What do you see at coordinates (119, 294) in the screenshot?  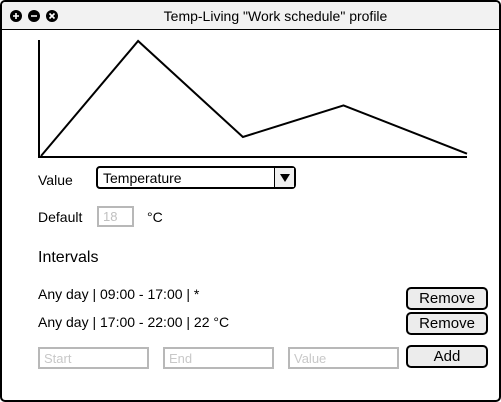 I see `interval-row-1: Any day | 09:00 - 17:00 | *` at bounding box center [119, 294].